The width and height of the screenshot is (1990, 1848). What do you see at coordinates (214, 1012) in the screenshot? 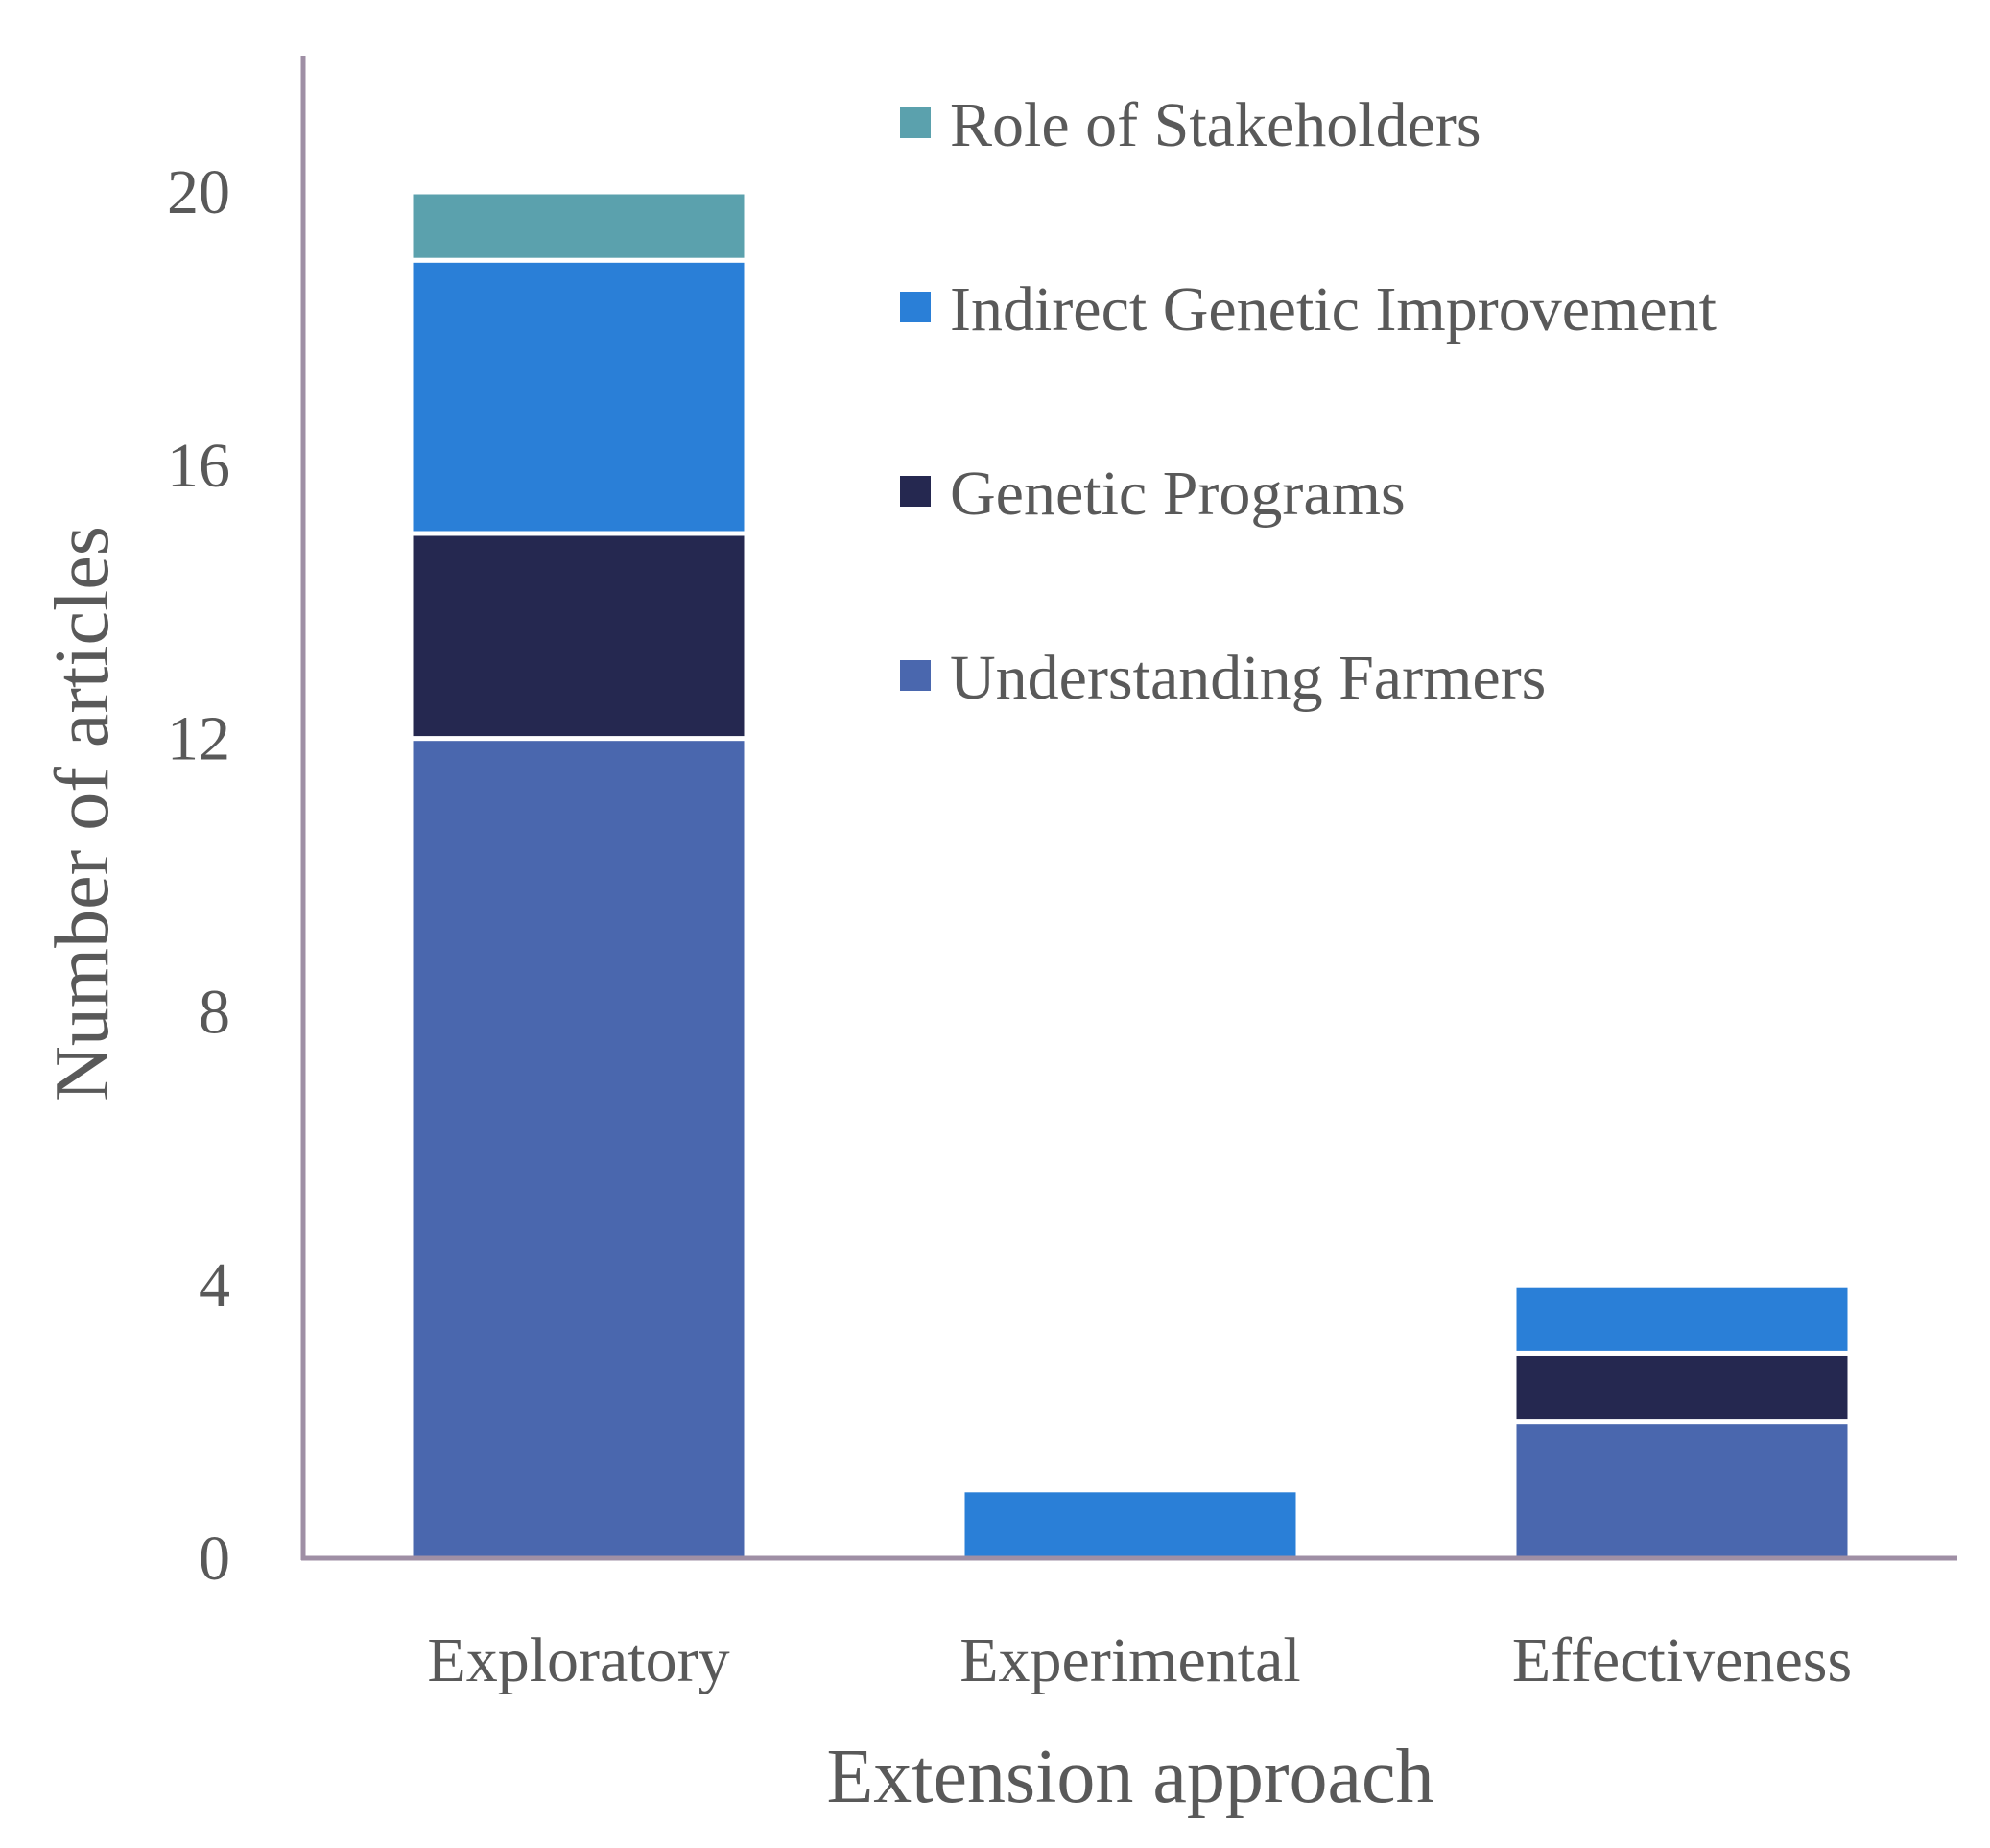
I see `y-tick-label-8: 8` at bounding box center [214, 1012].